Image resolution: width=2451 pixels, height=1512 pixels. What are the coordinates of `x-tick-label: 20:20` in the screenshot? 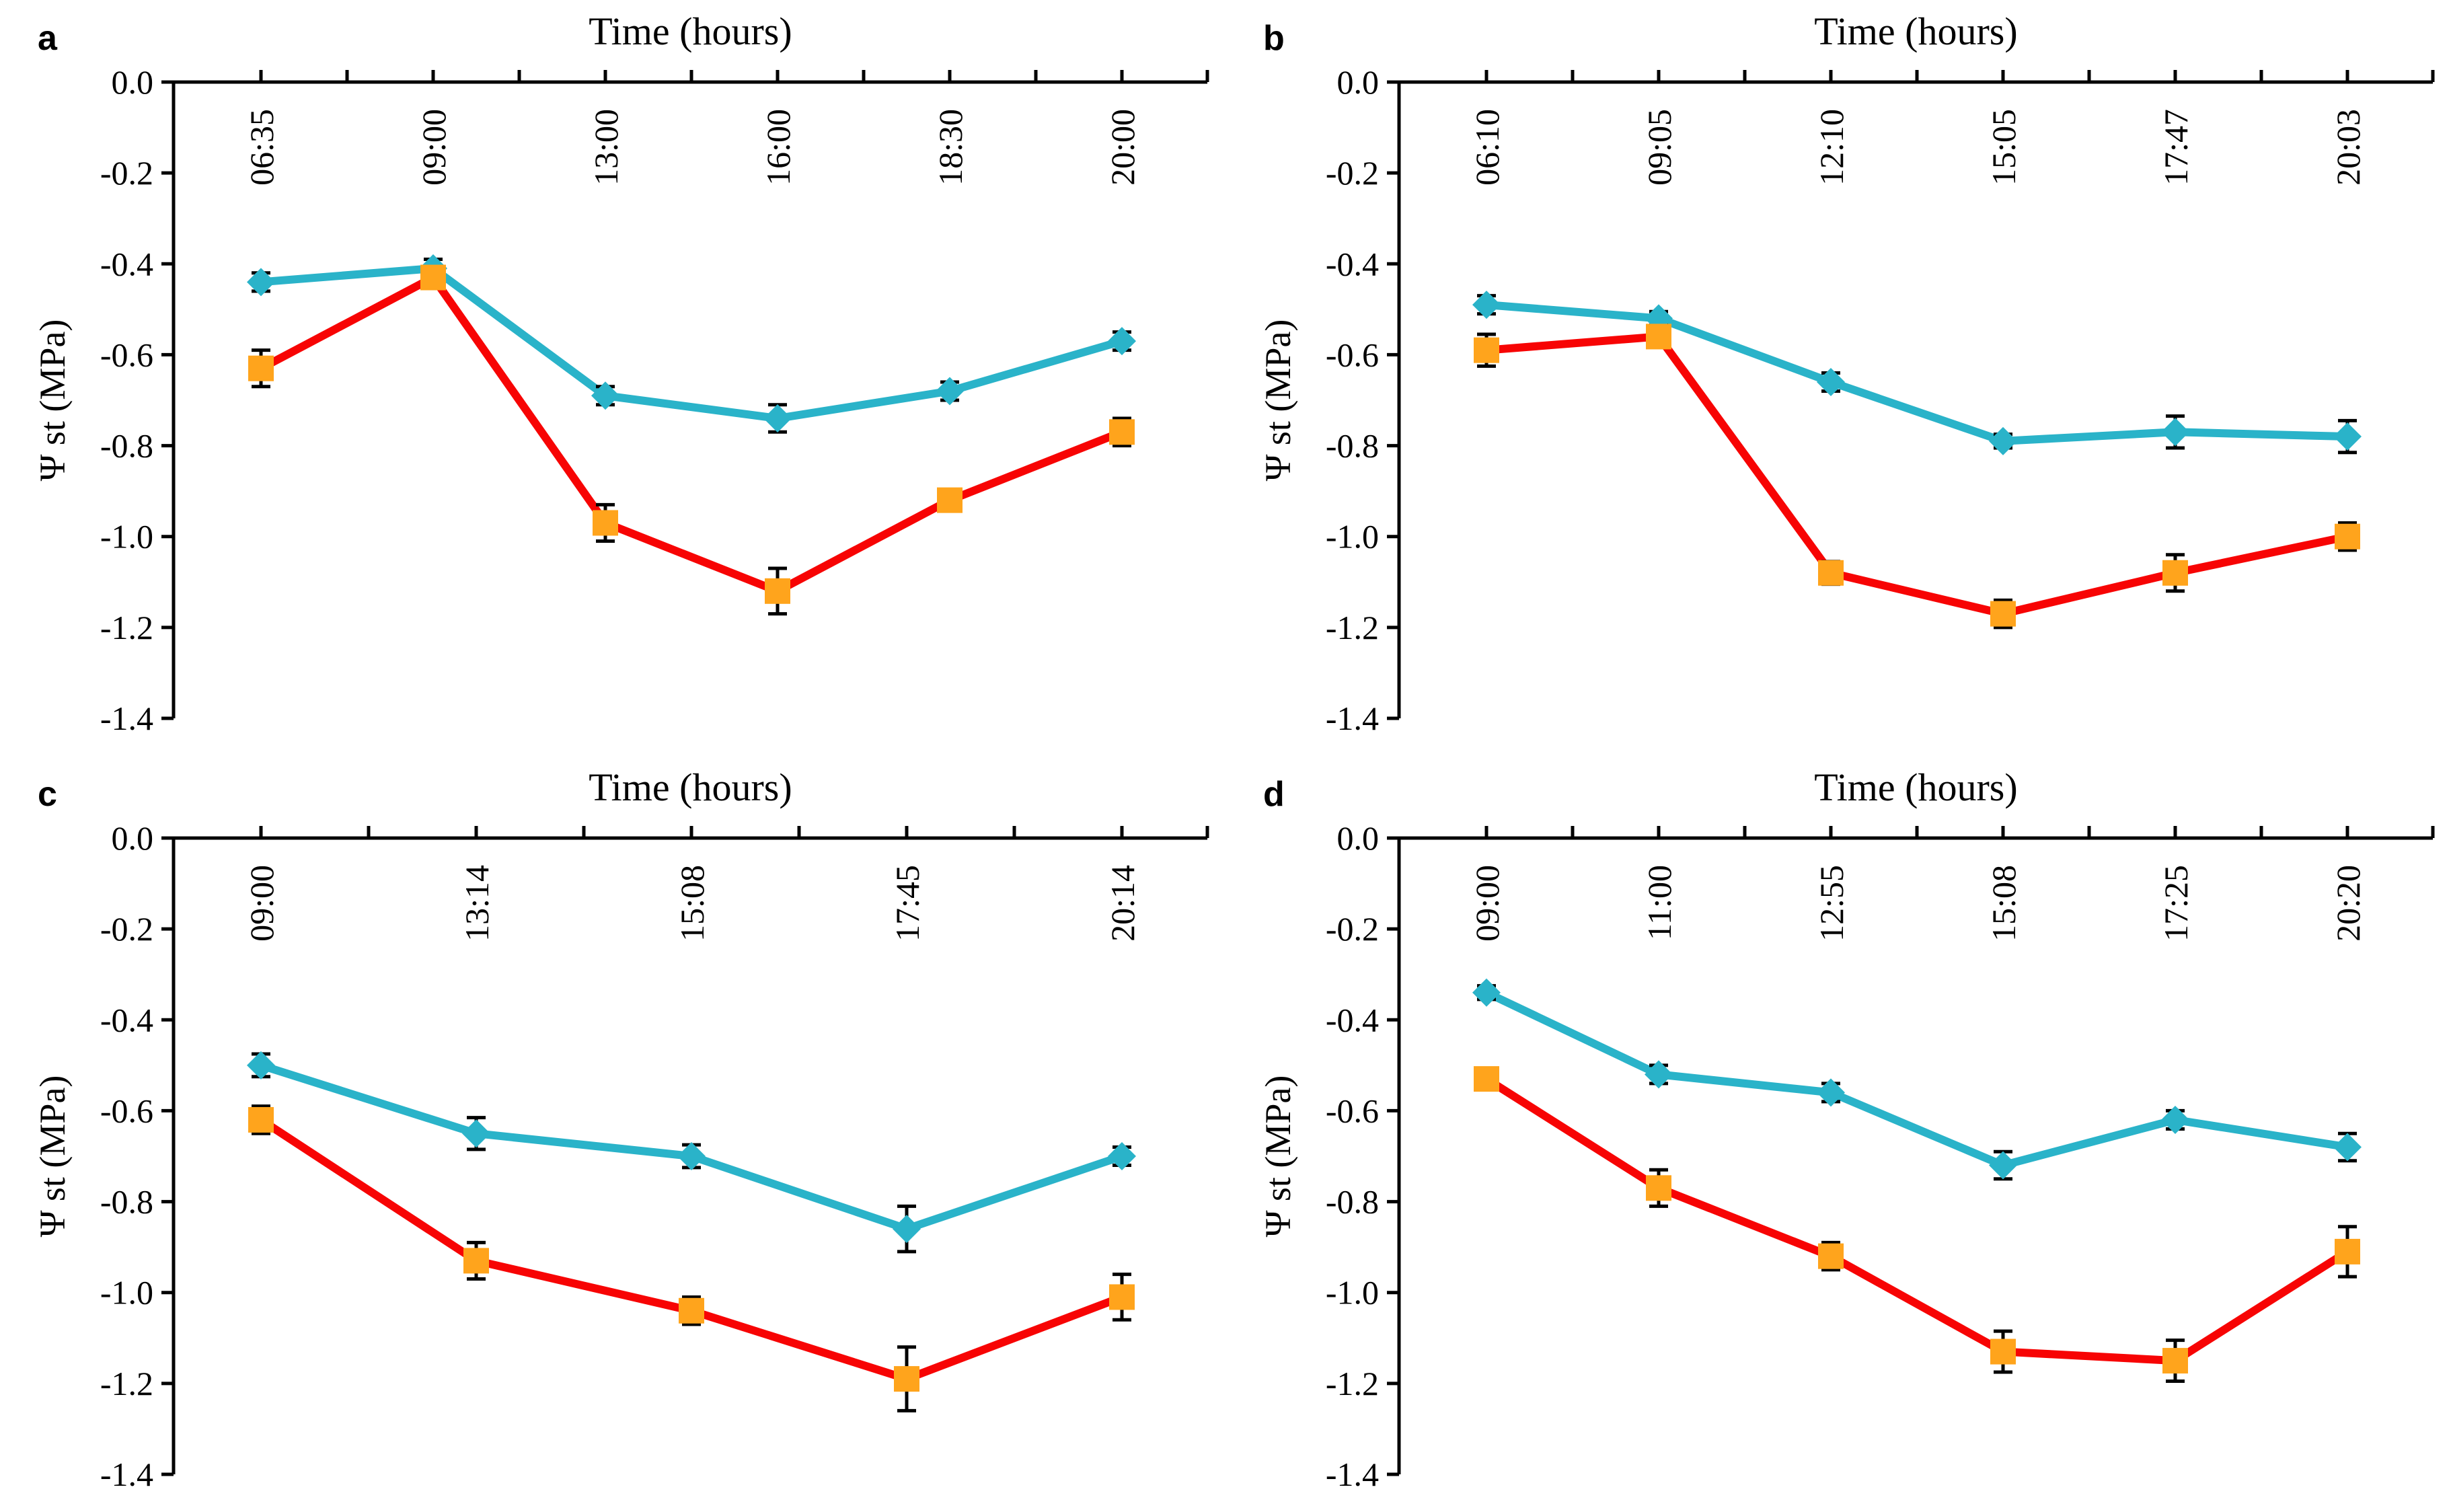 It's located at (2348, 903).